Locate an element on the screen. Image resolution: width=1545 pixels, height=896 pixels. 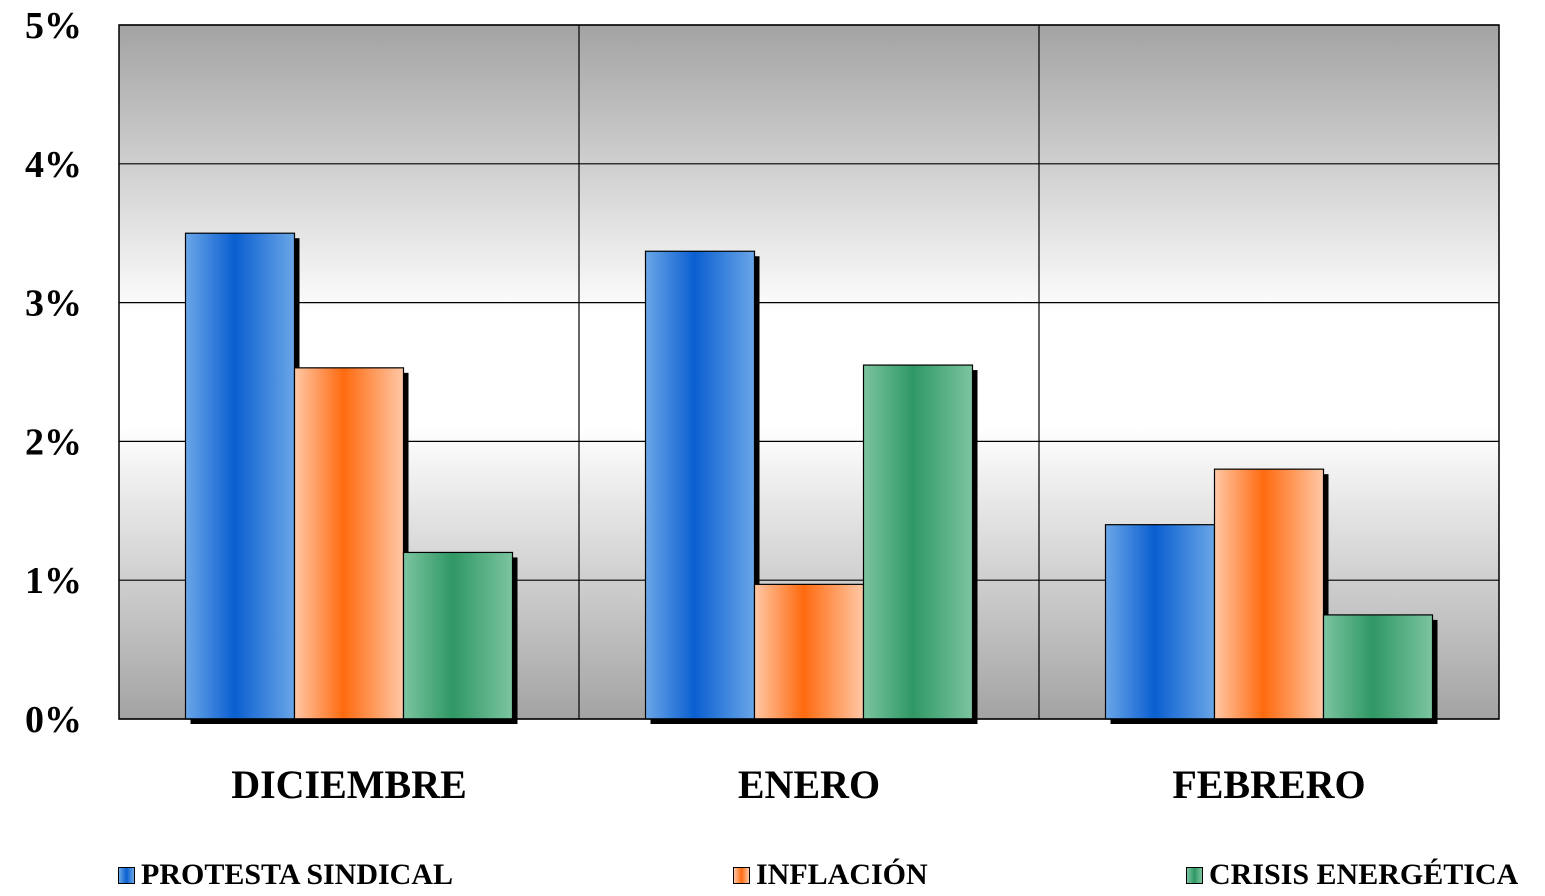
legend-swatch-orange is located at coordinates (741, 875).